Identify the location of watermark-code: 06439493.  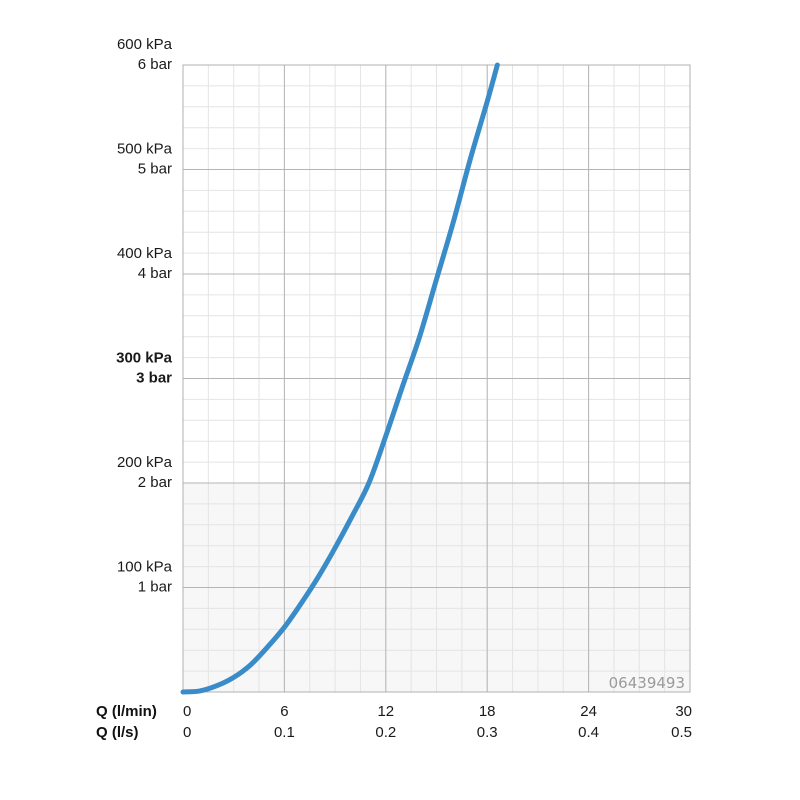
(647, 683).